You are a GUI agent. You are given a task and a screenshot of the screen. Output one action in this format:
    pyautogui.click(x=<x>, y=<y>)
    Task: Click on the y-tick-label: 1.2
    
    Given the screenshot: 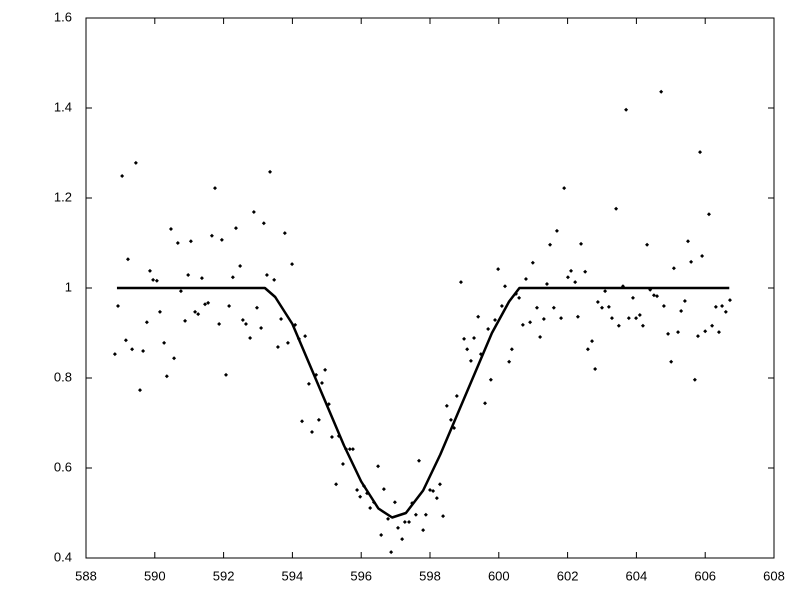 What is the action you would take?
    pyautogui.click(x=63, y=196)
    